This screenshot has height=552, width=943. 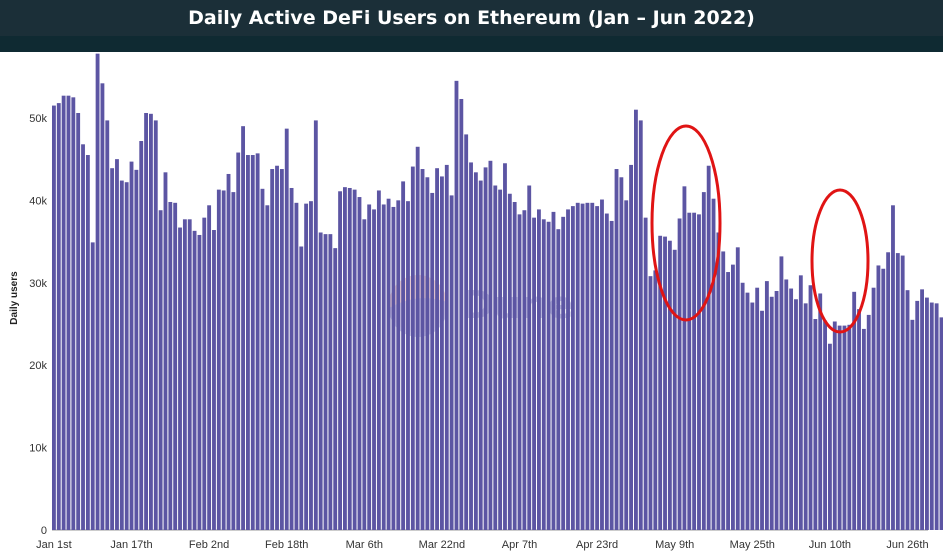 What do you see at coordinates (597, 545) in the screenshot?
I see `x-tick-label: Apr 23rd` at bounding box center [597, 545].